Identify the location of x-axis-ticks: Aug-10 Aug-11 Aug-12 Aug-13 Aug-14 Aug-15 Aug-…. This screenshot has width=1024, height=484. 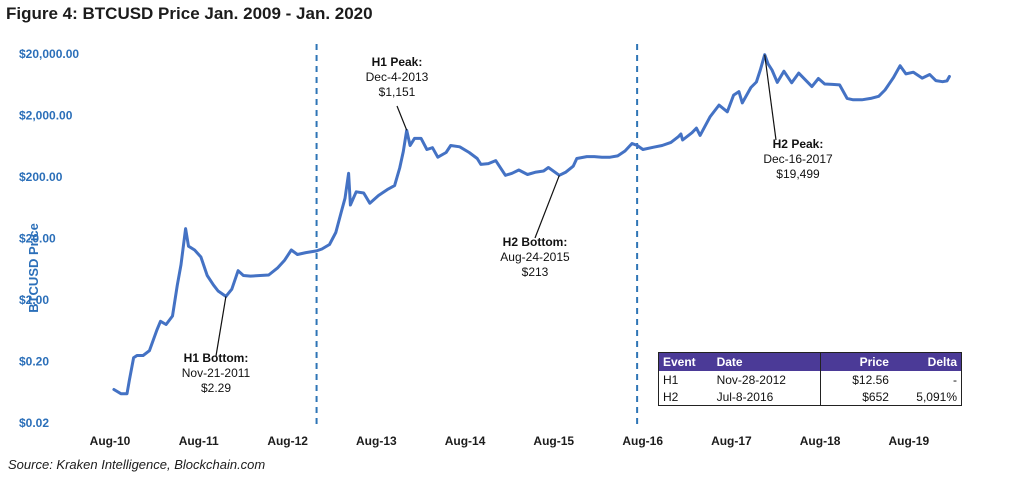
(510, 441).